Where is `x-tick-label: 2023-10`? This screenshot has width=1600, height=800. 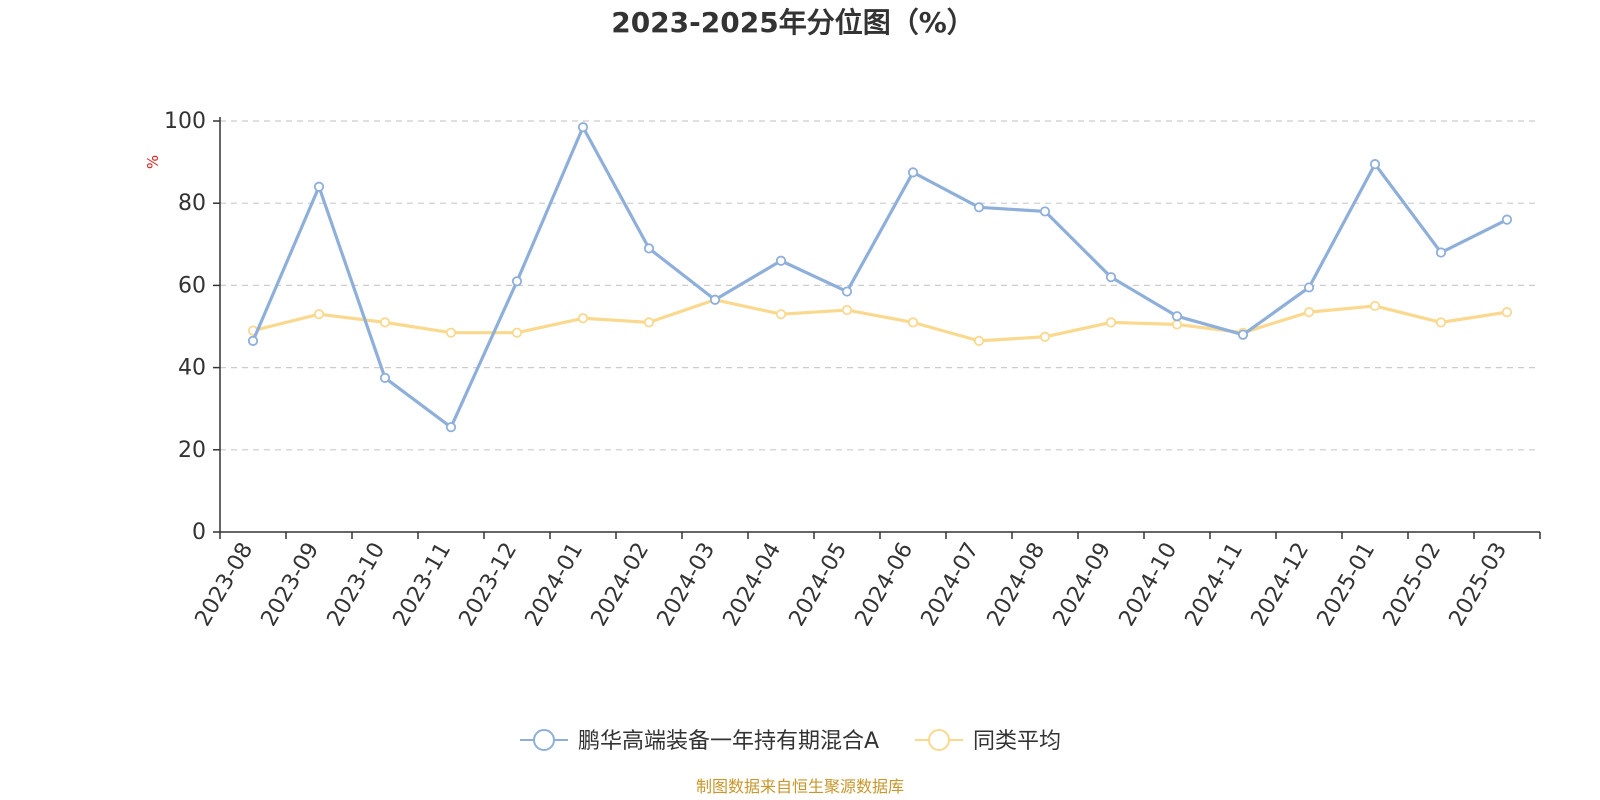
x-tick-label: 2023-10 is located at coordinates (357, 585).